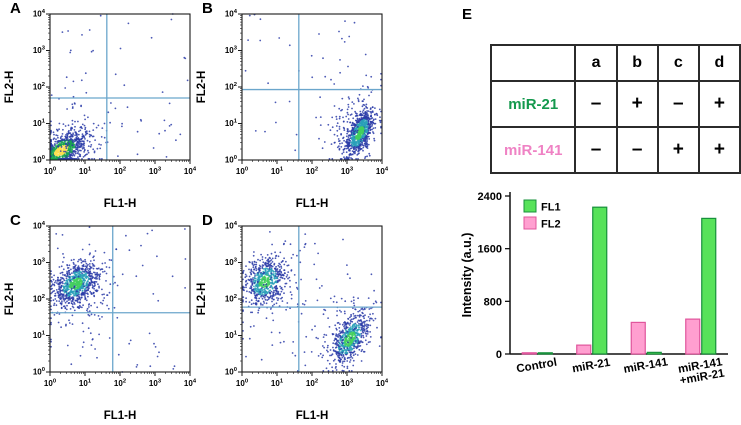  Describe the element at coordinates (467, 275) in the screenshot. I see `svg-text: Intensity (a.u.)` at that location.